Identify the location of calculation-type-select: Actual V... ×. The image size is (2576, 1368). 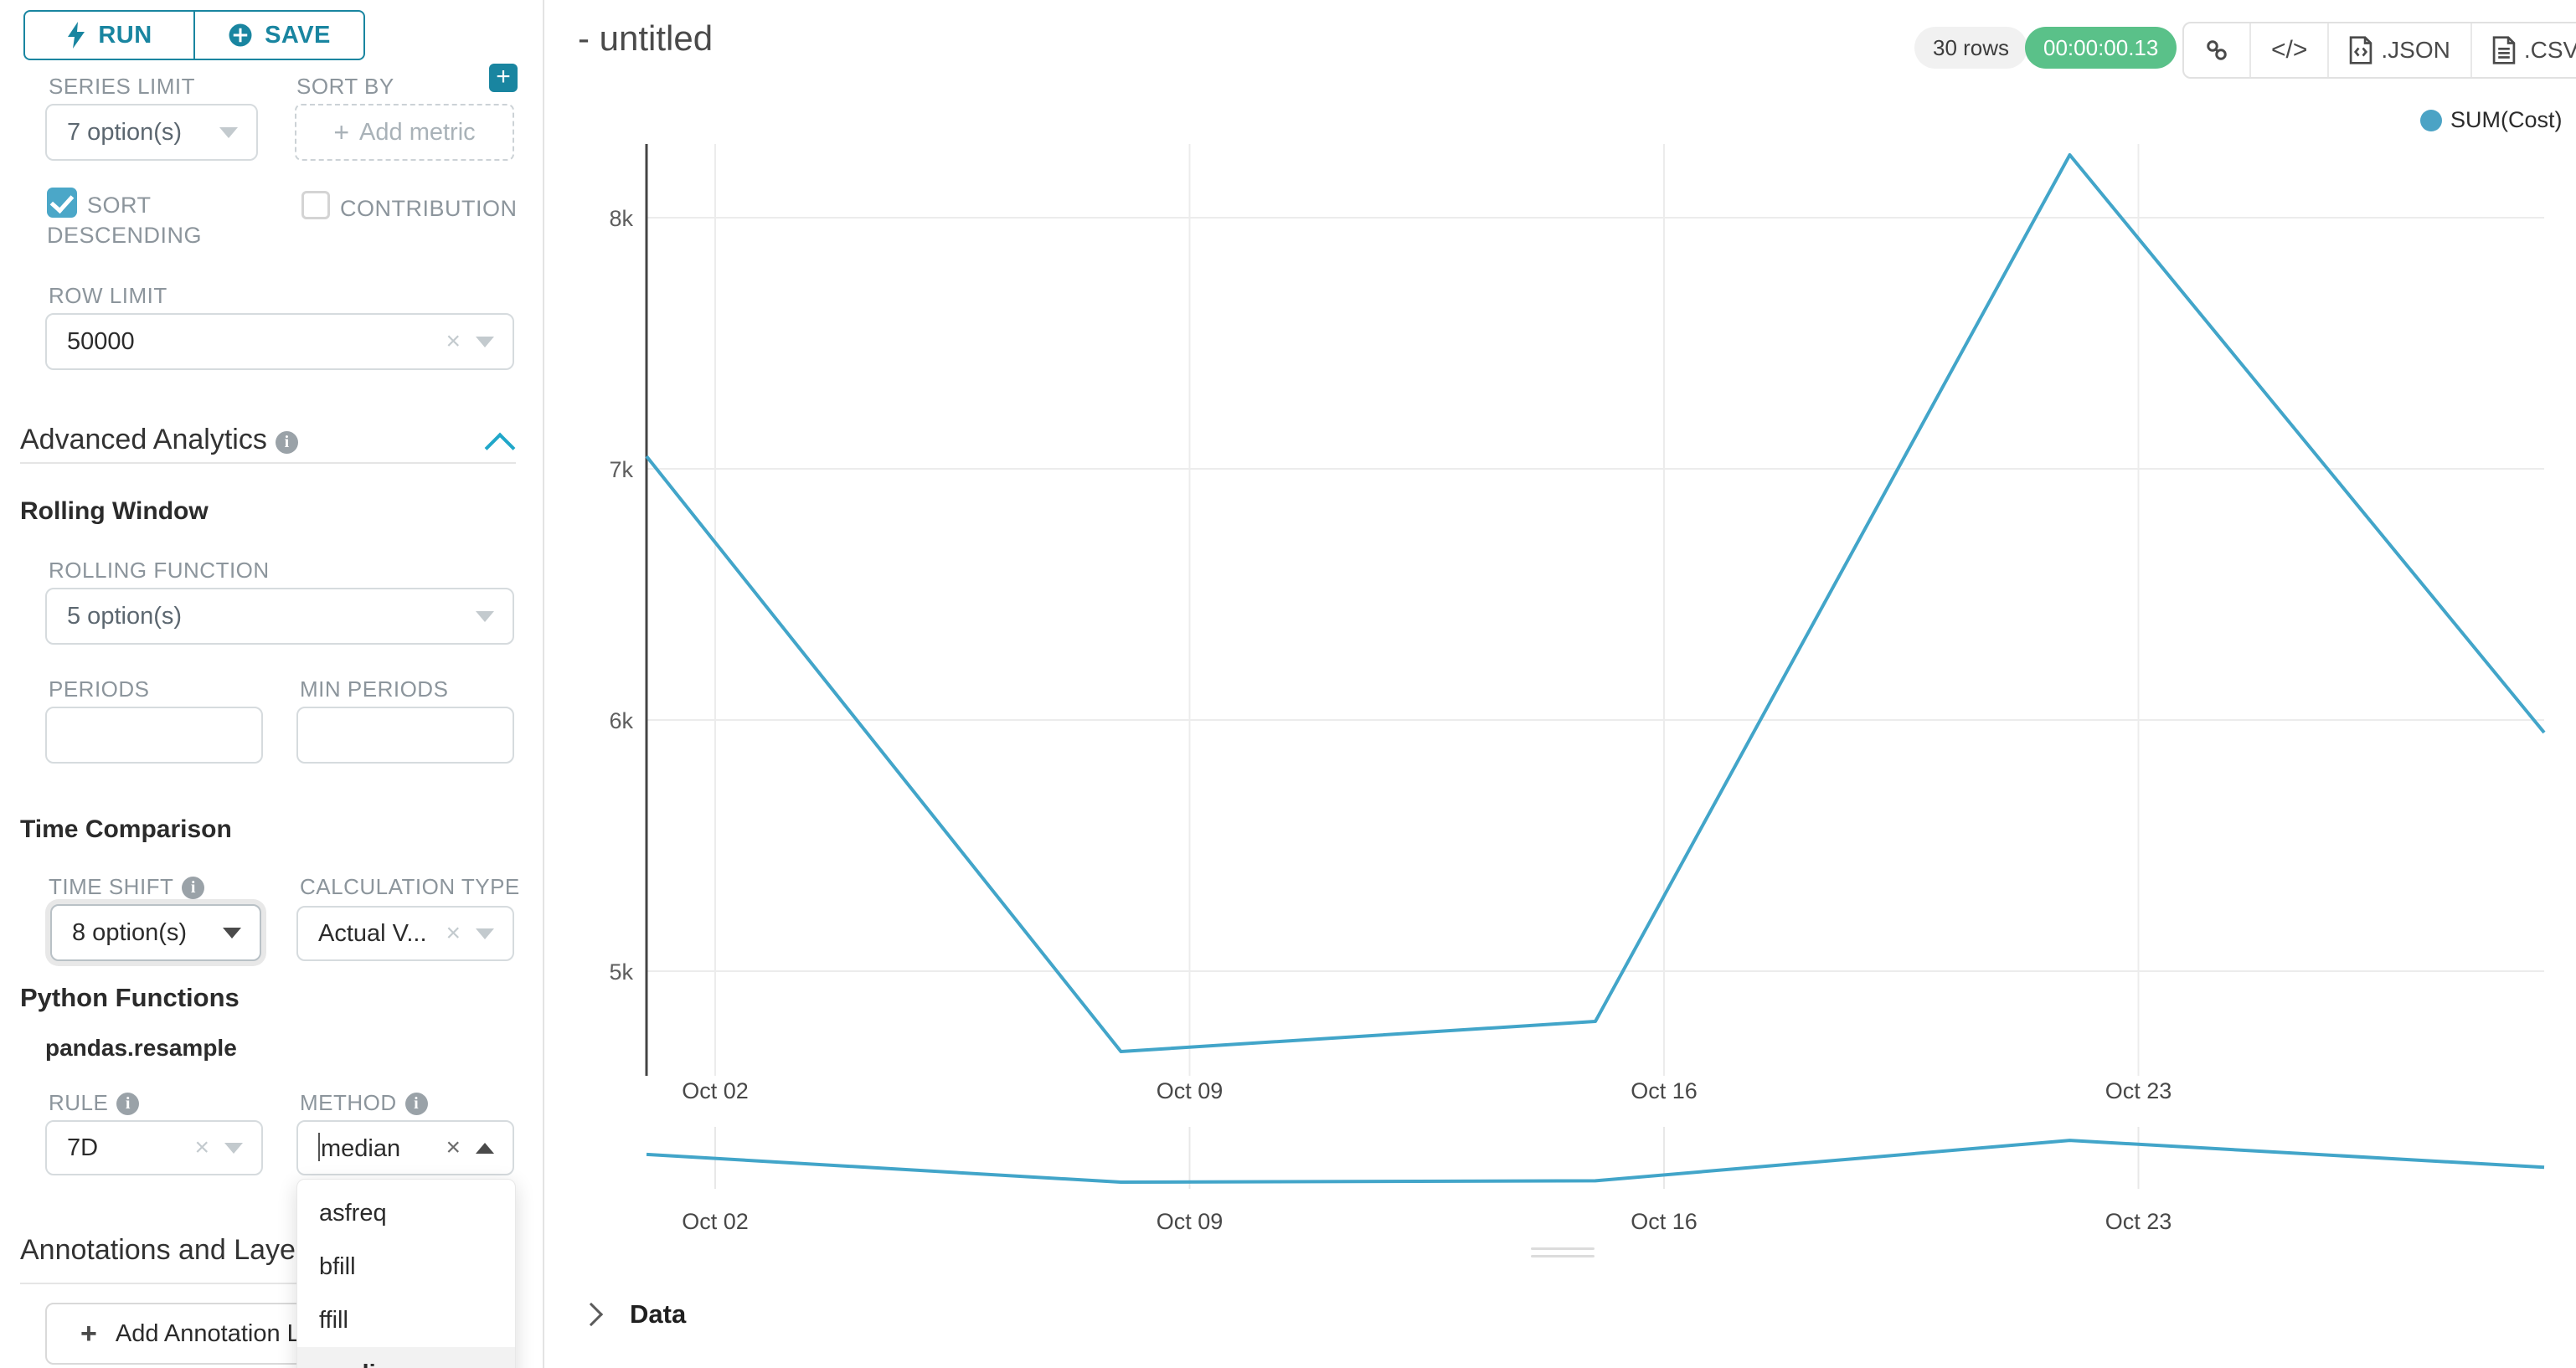
(405, 934).